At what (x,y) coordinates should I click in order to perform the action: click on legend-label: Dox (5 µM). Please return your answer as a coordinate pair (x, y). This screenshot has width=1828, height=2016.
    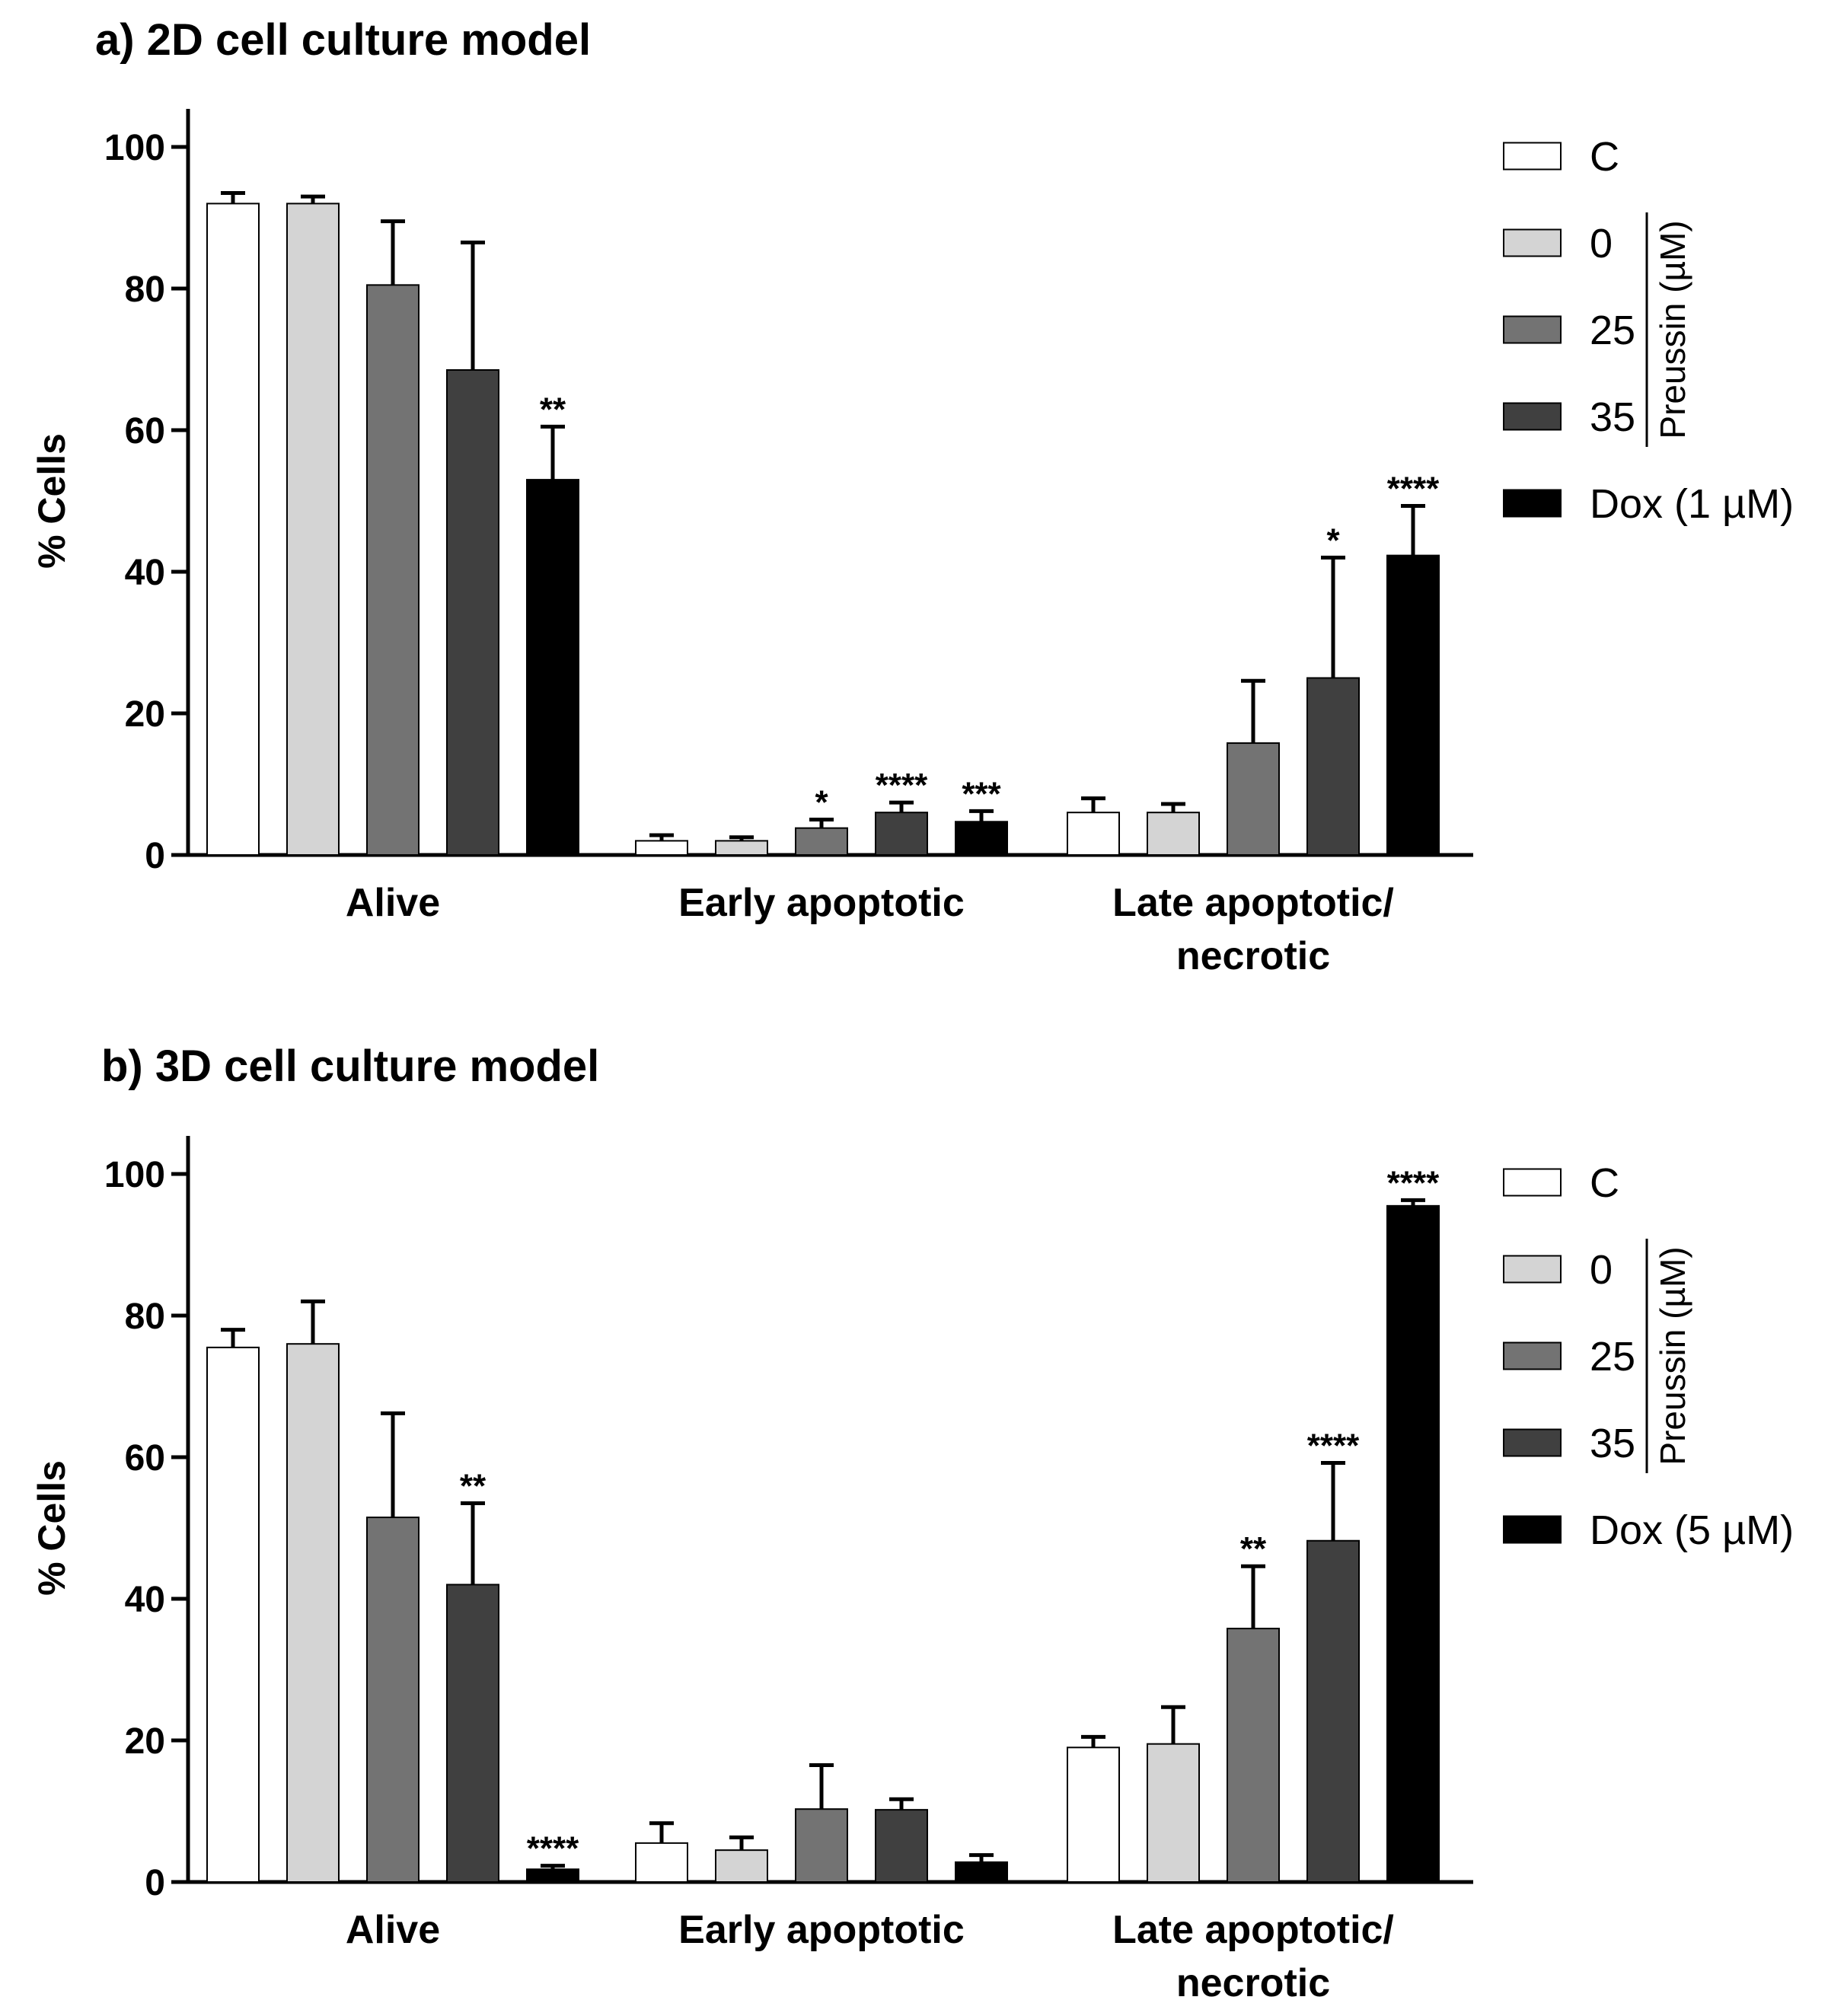
    Looking at the image, I should click on (1692, 1530).